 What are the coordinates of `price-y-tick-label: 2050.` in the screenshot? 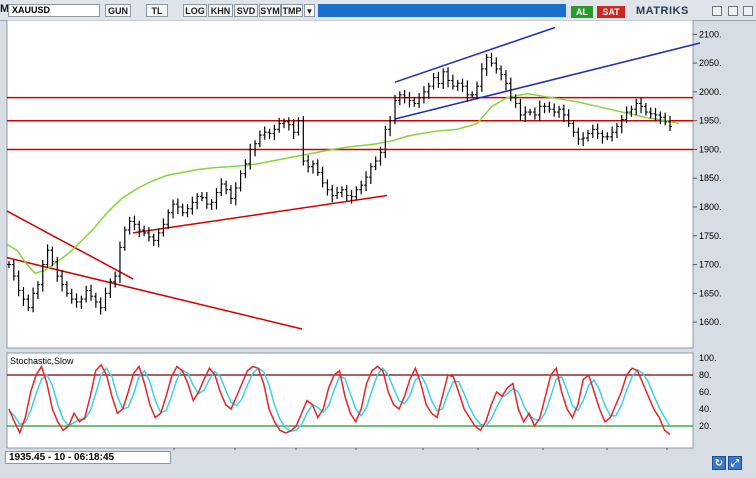 It's located at (710, 63).